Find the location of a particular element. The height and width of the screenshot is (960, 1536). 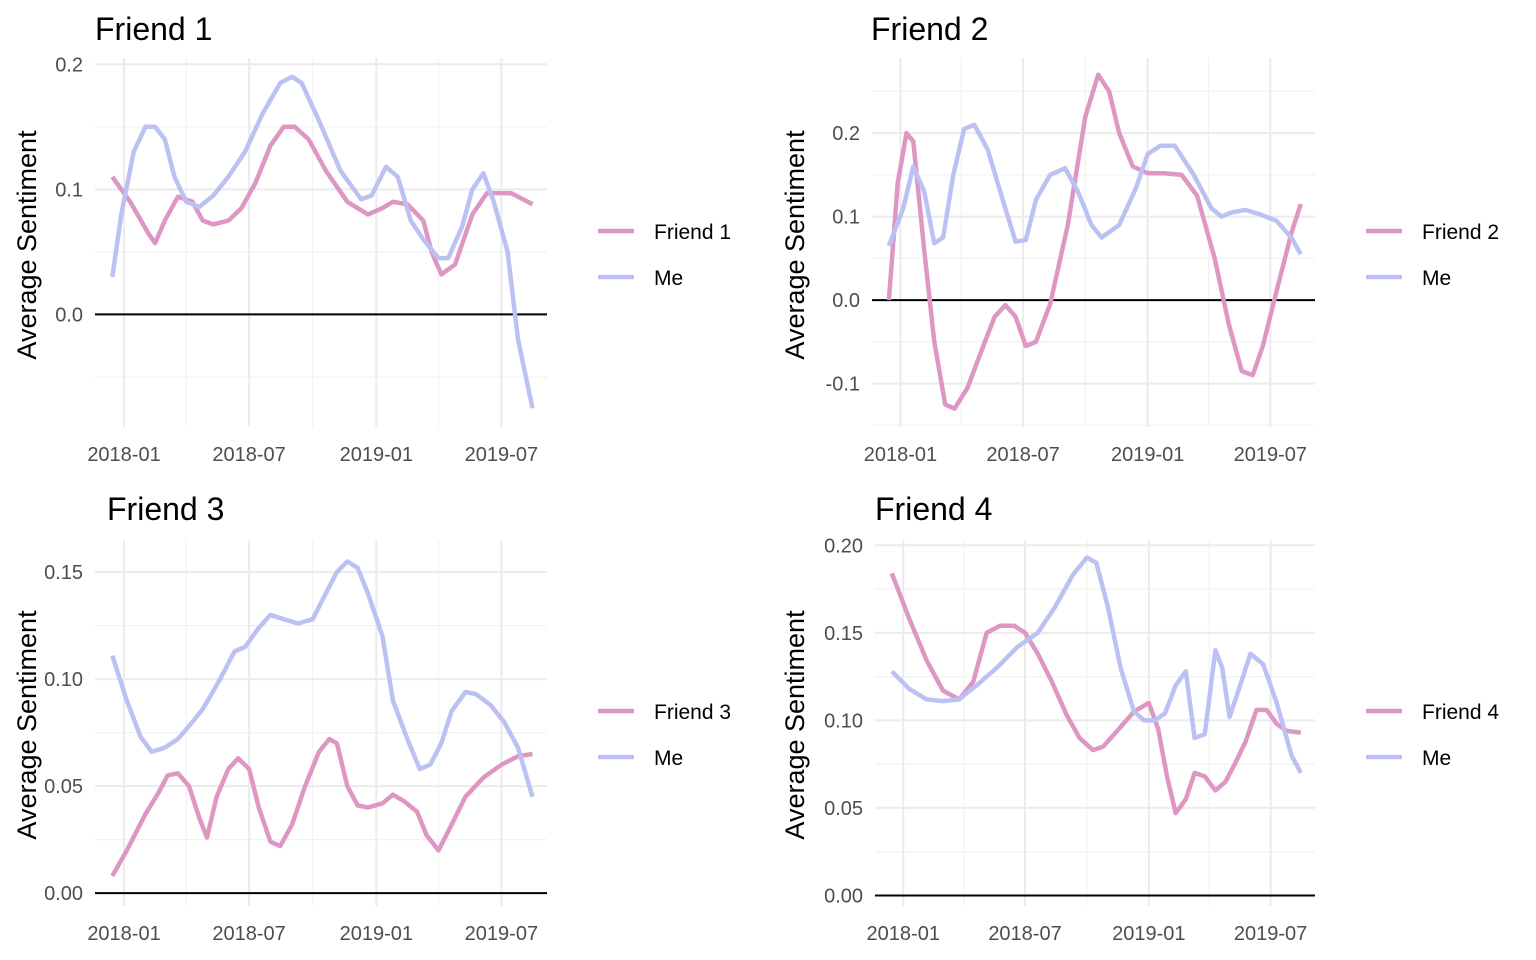

legend: Friend 1 Me is located at coordinates (664, 255).